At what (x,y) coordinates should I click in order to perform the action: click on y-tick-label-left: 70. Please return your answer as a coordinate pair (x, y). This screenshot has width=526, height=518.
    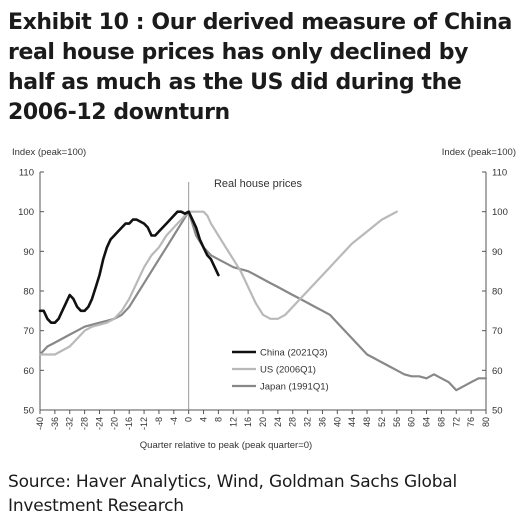
    Looking at the image, I should click on (28, 331).